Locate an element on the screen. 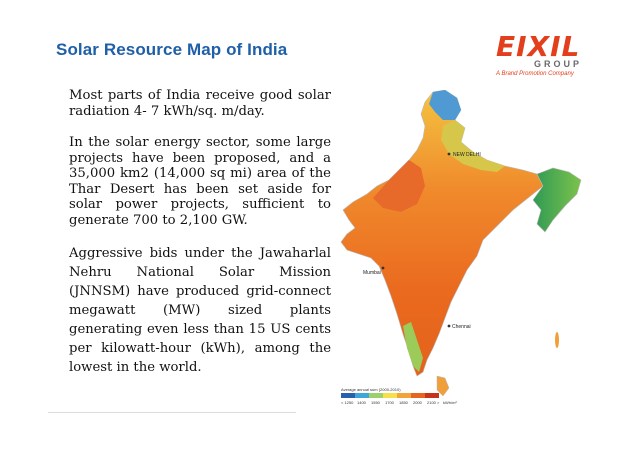 This screenshot has height=452, width=638. legend-tick: 1700 is located at coordinates (390, 402).